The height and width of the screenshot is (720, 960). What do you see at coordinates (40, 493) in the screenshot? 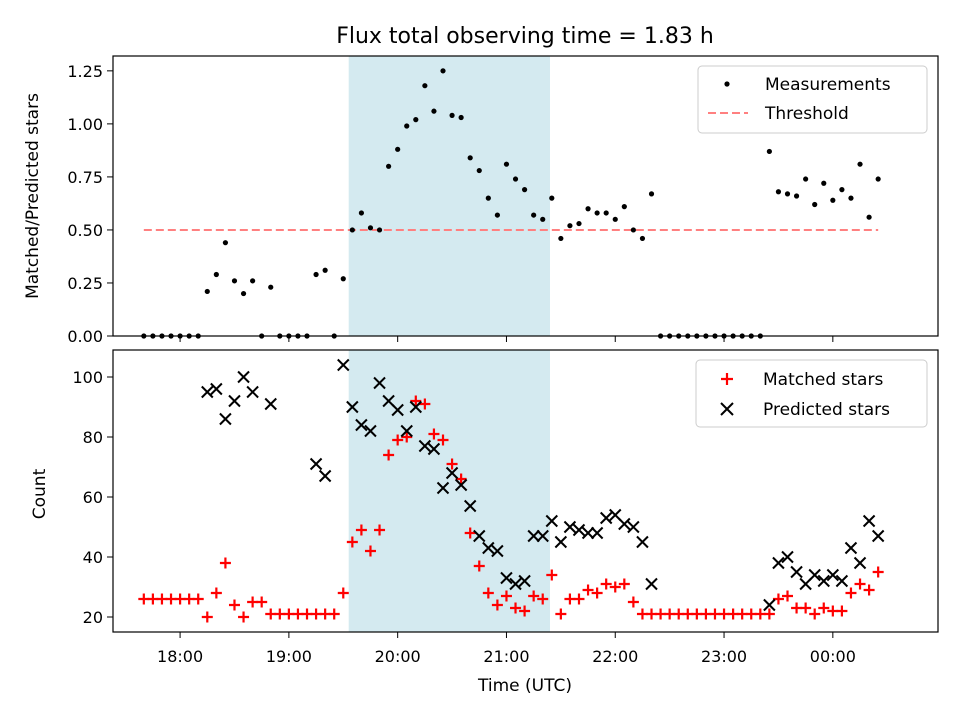
I see `bottom-y-axis-label: Count` at bounding box center [40, 493].